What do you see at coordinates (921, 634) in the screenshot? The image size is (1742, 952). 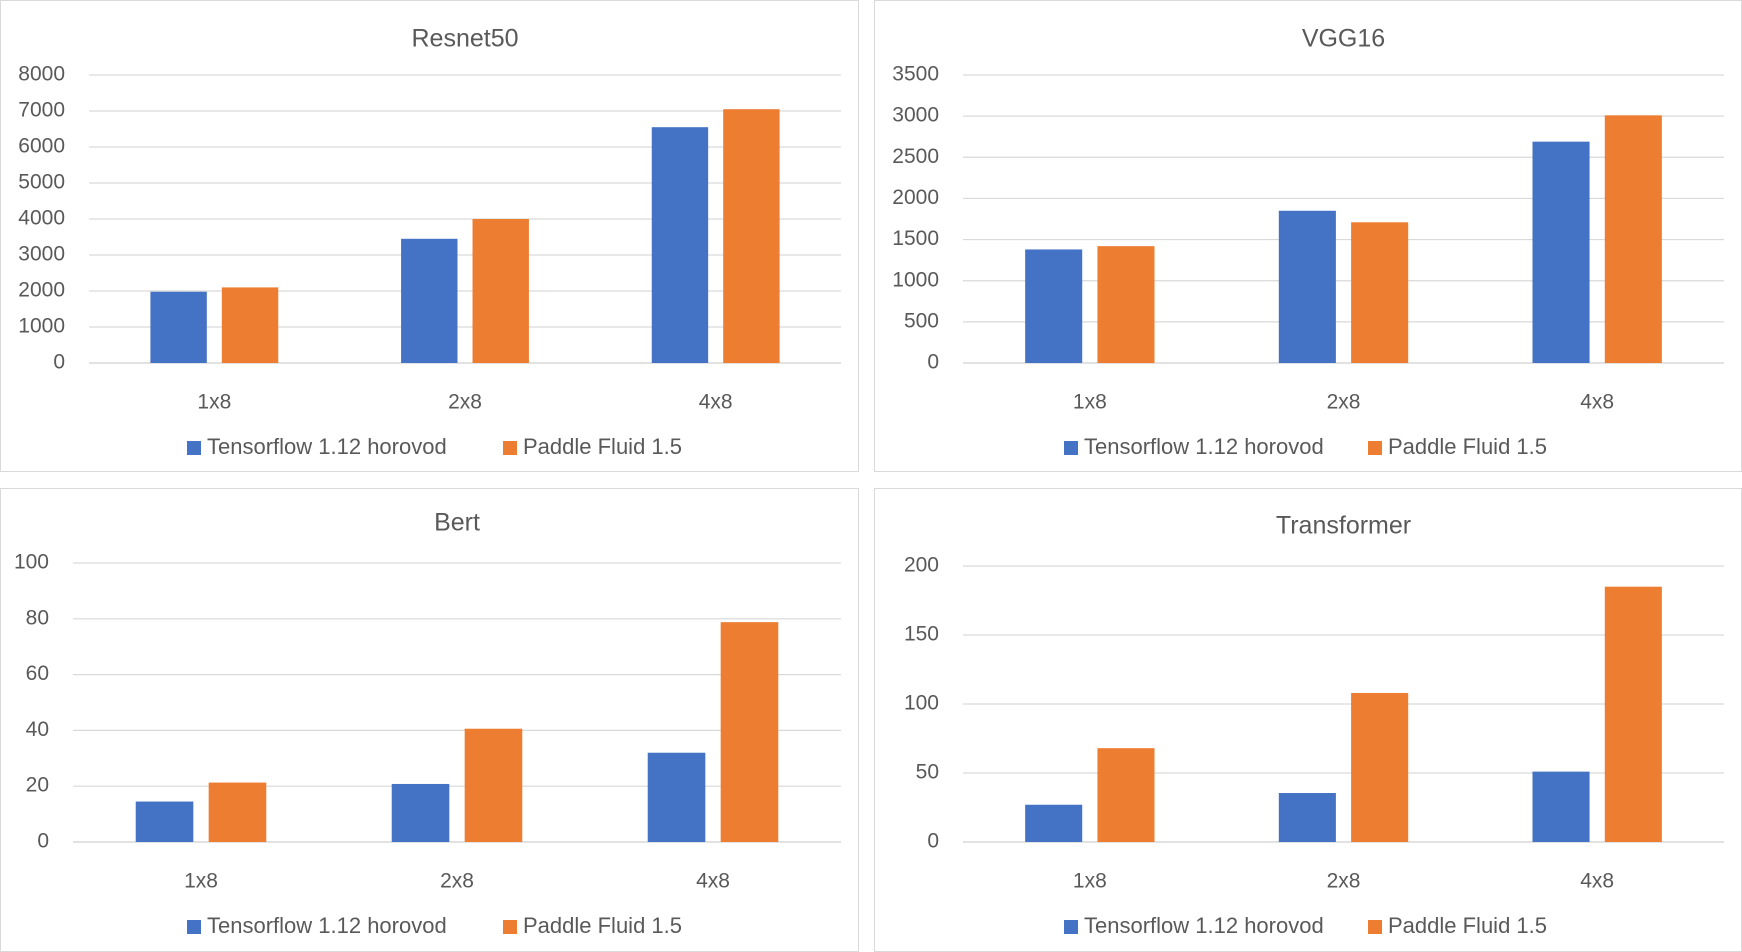 I see `y-tick-label: 150` at bounding box center [921, 634].